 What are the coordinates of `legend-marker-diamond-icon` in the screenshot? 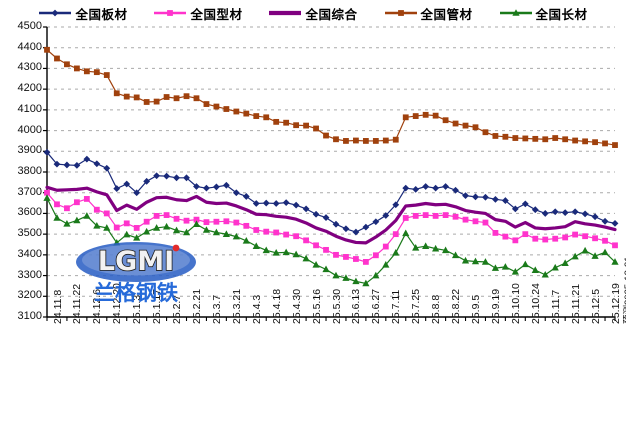 It's located at (55, 13).